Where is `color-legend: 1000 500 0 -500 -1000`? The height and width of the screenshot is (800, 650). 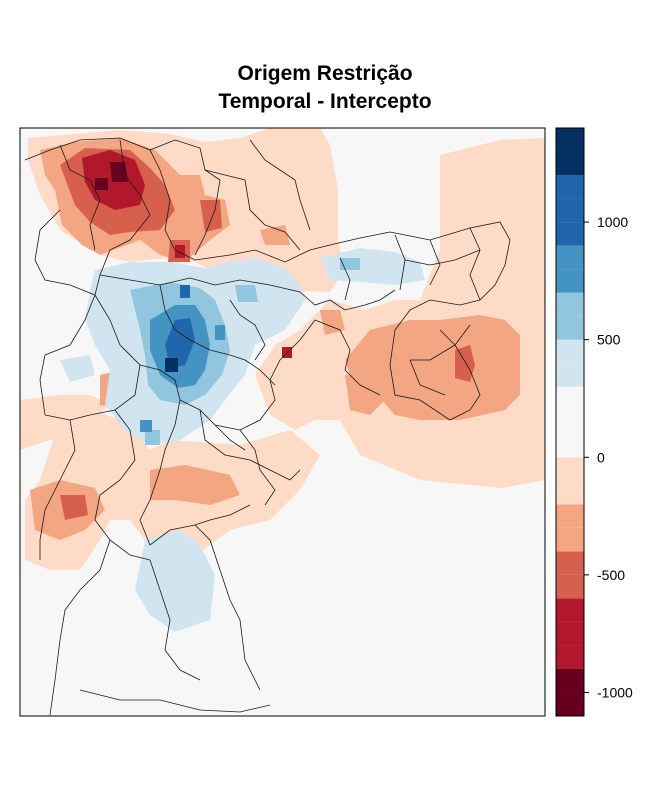
color-legend: 1000 500 0 -500 -1000 is located at coordinates (594, 422).